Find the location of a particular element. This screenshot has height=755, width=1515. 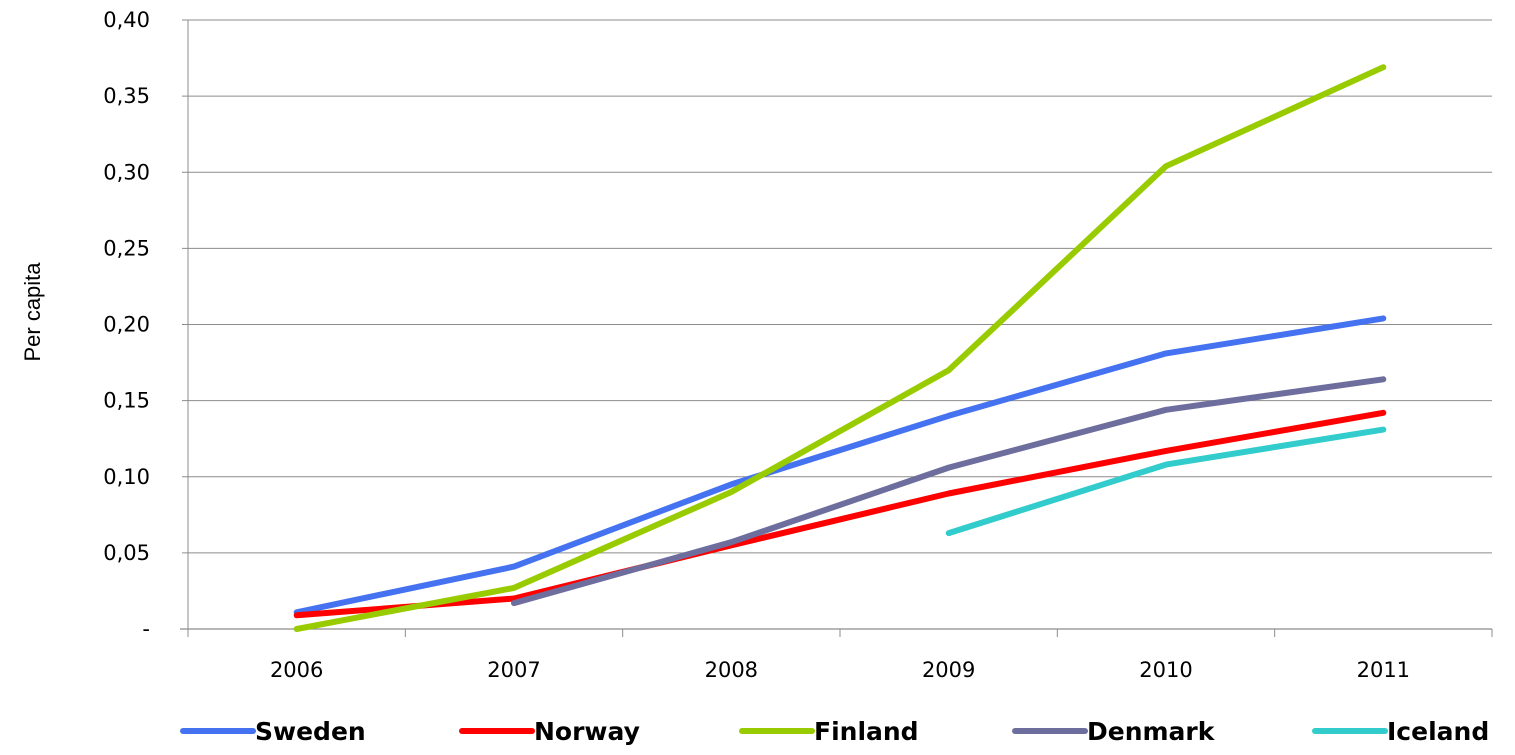

y-tick-label: 0,20 is located at coordinates (126, 325).